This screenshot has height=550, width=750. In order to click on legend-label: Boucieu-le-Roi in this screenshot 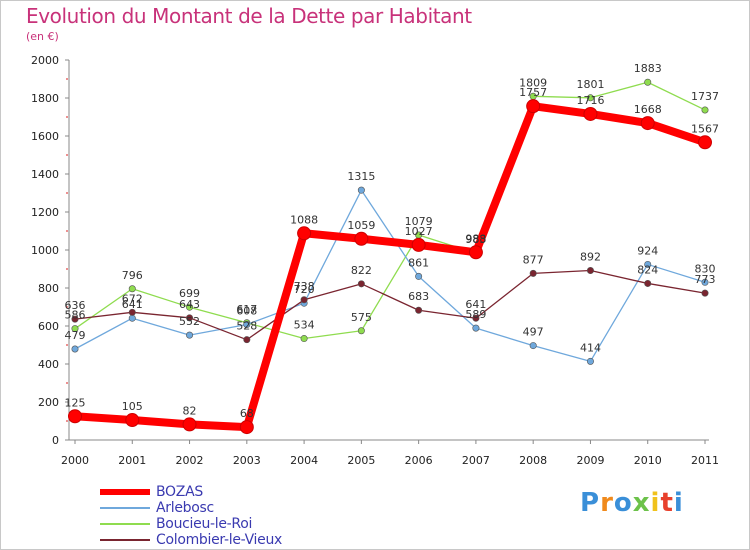, I will do `click(204, 524)`.